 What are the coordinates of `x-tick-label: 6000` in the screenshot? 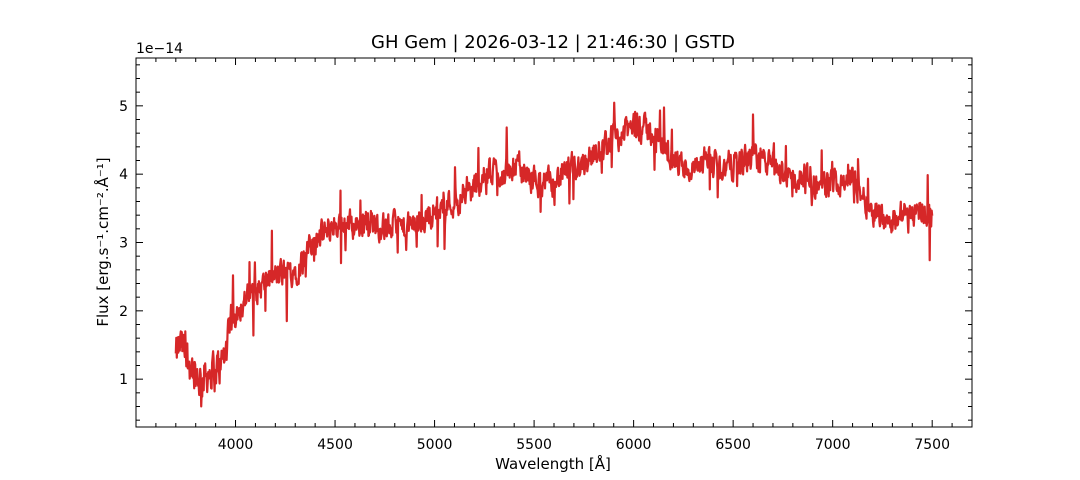 It's located at (634, 445).